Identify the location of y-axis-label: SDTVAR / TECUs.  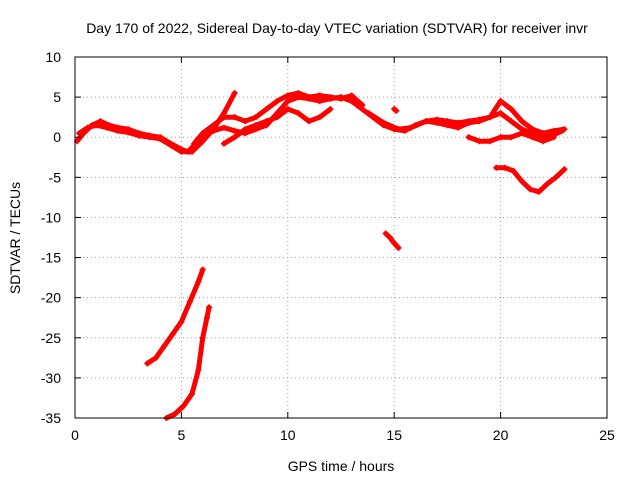
(15, 238).